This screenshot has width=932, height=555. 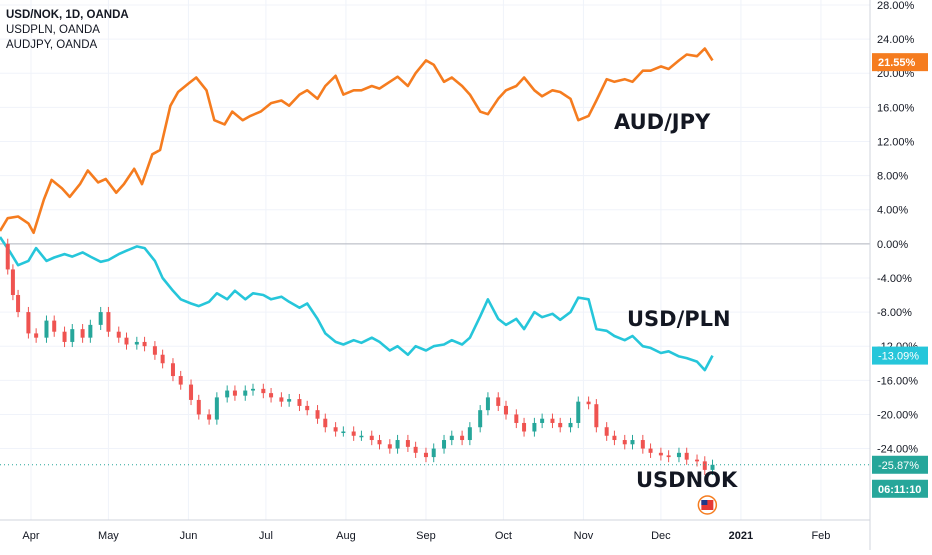 What do you see at coordinates (346, 536) in the screenshot?
I see `x-tick-label: Aug` at bounding box center [346, 536].